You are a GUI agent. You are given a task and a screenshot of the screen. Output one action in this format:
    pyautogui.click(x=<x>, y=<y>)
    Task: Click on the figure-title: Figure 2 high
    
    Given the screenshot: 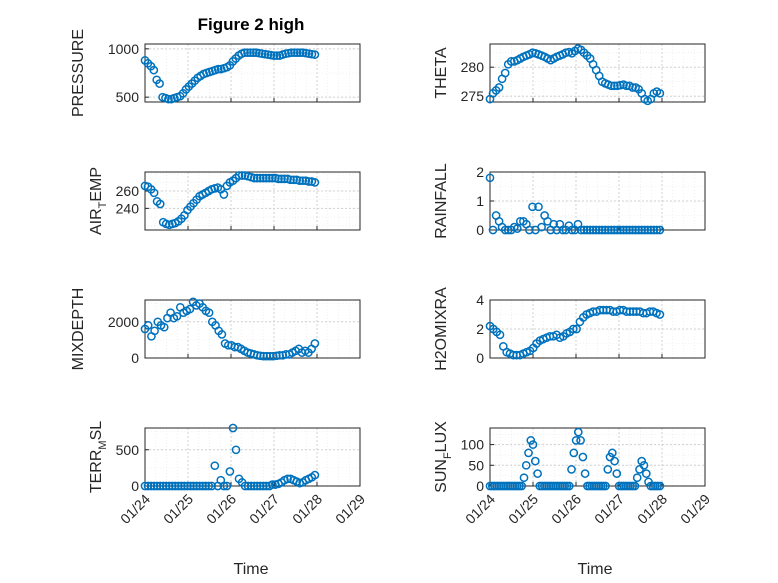 What is the action you would take?
    pyautogui.click(x=251, y=24)
    